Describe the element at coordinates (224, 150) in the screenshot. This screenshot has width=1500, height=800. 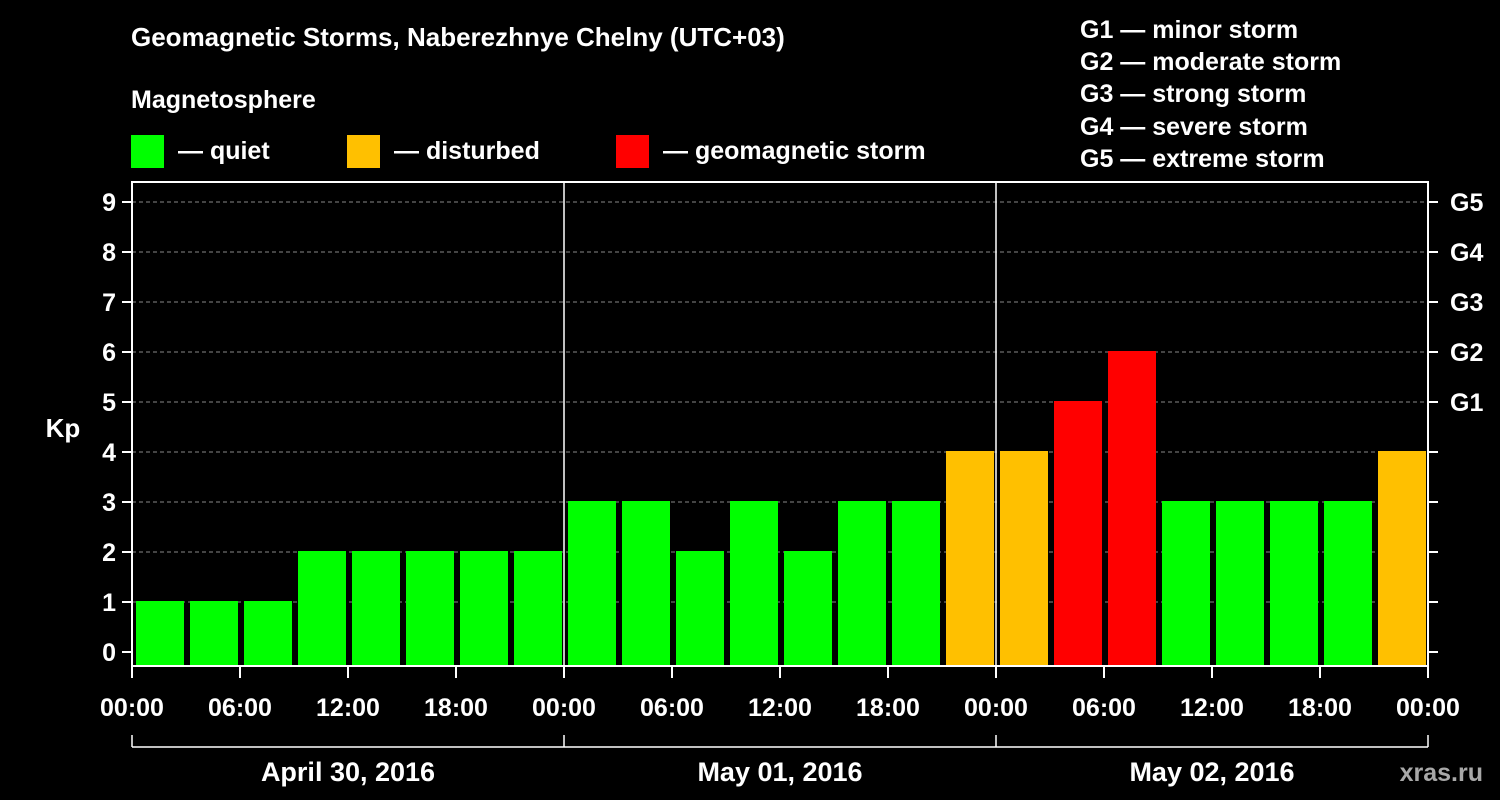
I see `legend-quiet-label: — quiet` at that location.